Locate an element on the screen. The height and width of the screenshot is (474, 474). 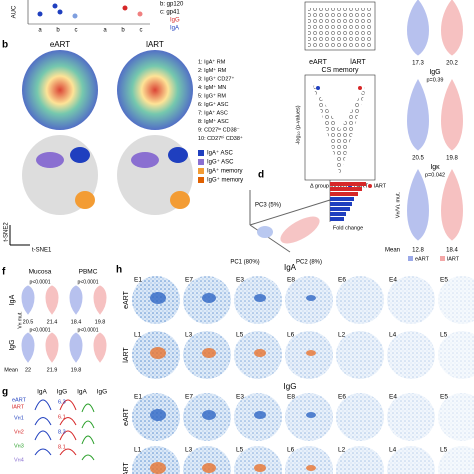
label: PC2 (8%) is located at coordinates (309, 263).